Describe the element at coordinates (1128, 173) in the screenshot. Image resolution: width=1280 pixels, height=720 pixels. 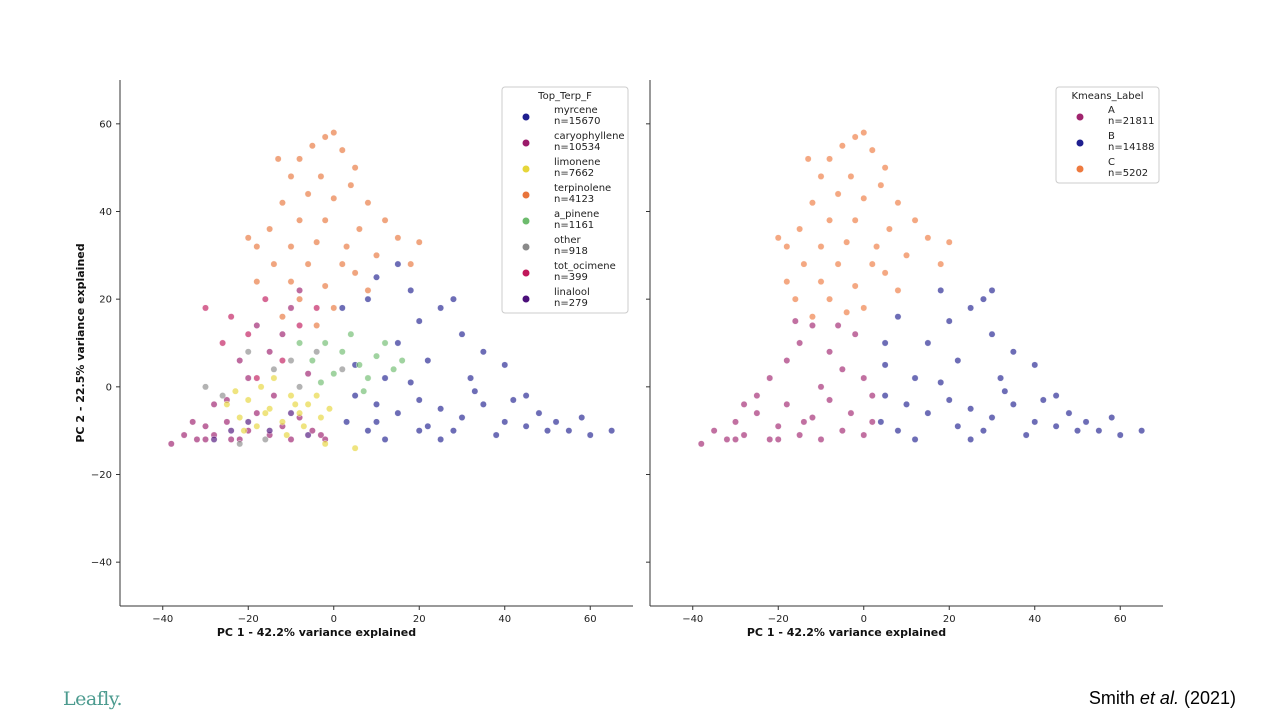
I see `legend-count: n=5202` at that location.